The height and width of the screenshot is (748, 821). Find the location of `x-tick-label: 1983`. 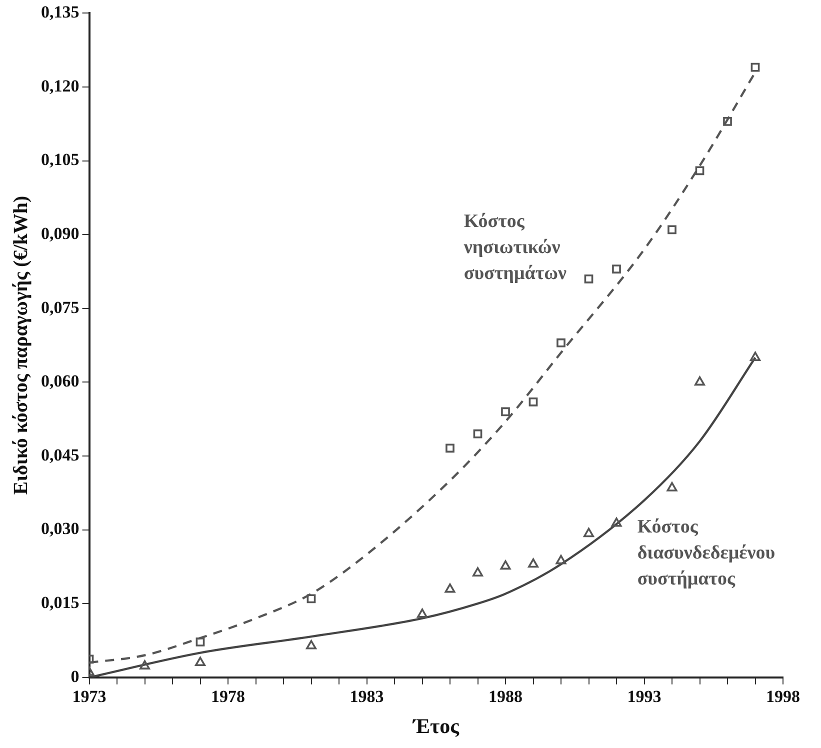

x-tick-label: 1983 is located at coordinates (367, 696).